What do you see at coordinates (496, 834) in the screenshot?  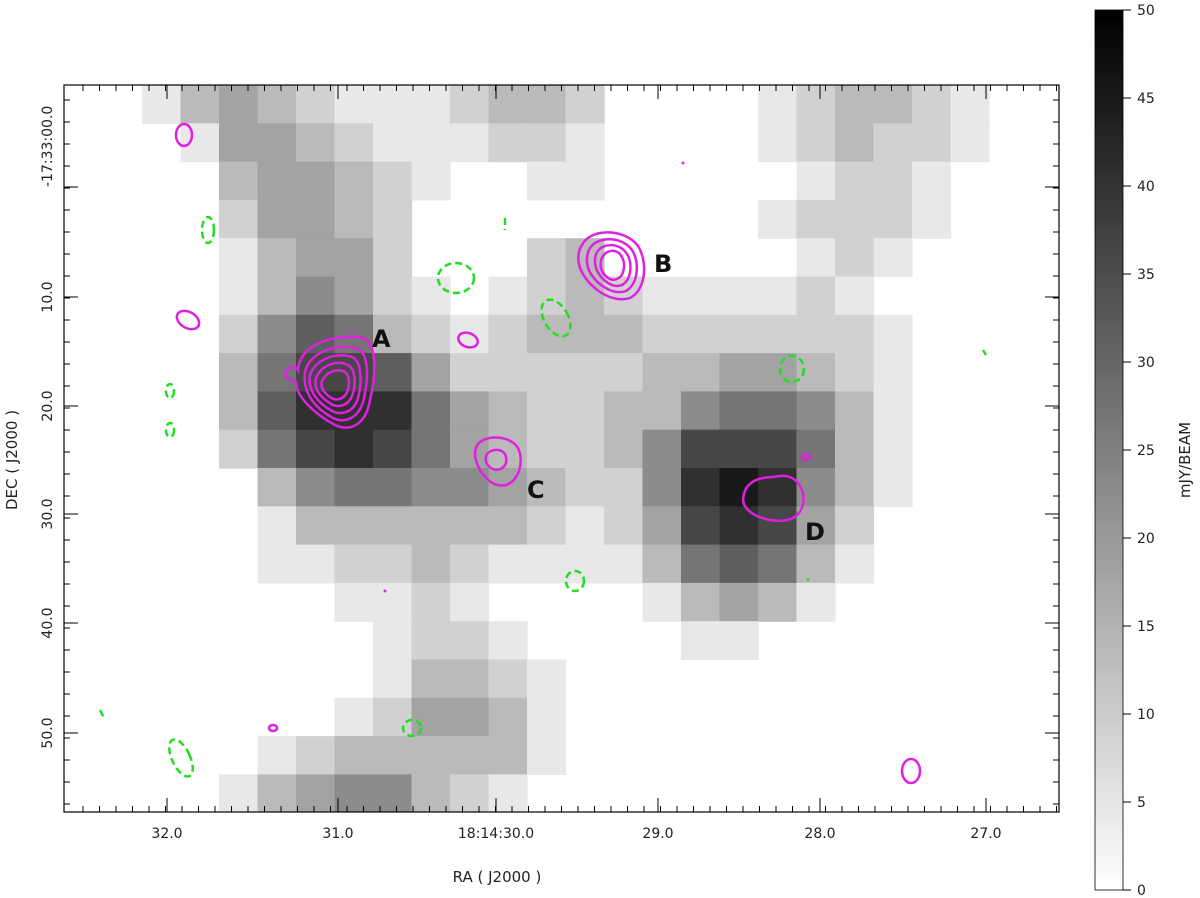 I see `x-tick-label: 18:14:30.0` at bounding box center [496, 834].